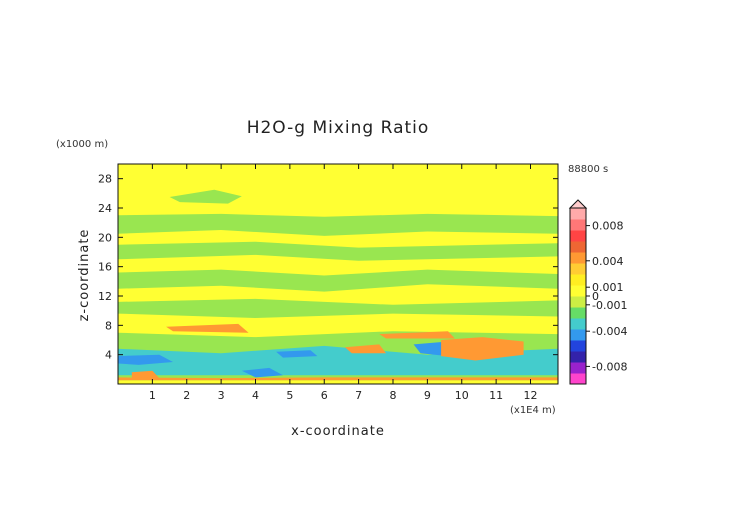 The height and width of the screenshot is (532, 752). I want to click on x-tick-label-12: 12, so click(531, 395).